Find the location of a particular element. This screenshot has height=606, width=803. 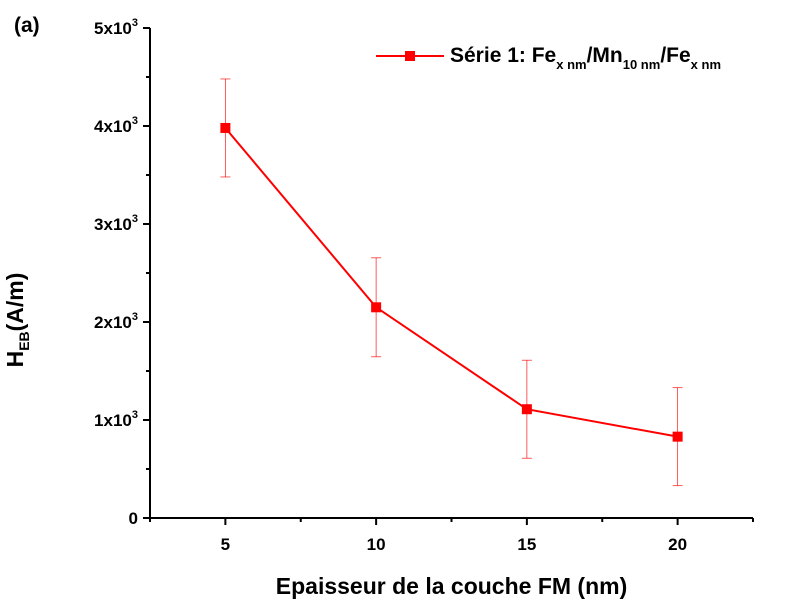

y-axis-label-unit: (A/m) is located at coordinates (15, 302).